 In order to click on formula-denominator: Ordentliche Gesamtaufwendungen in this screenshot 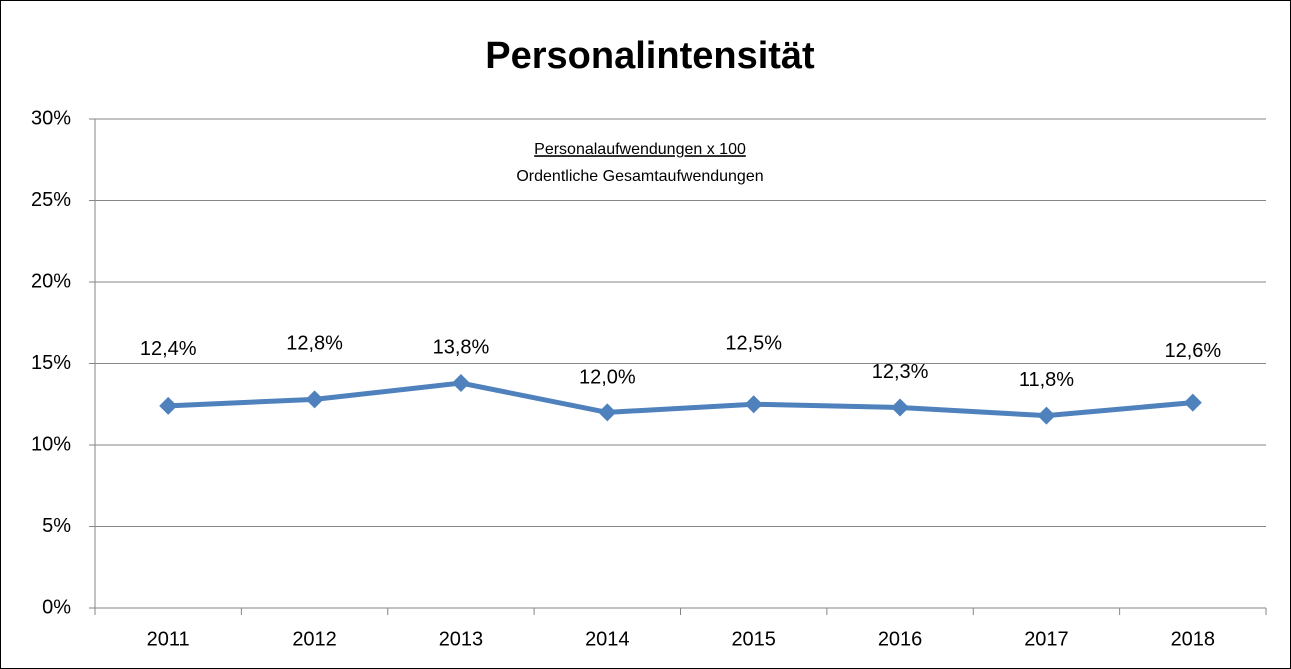, I will do `click(639, 176)`.